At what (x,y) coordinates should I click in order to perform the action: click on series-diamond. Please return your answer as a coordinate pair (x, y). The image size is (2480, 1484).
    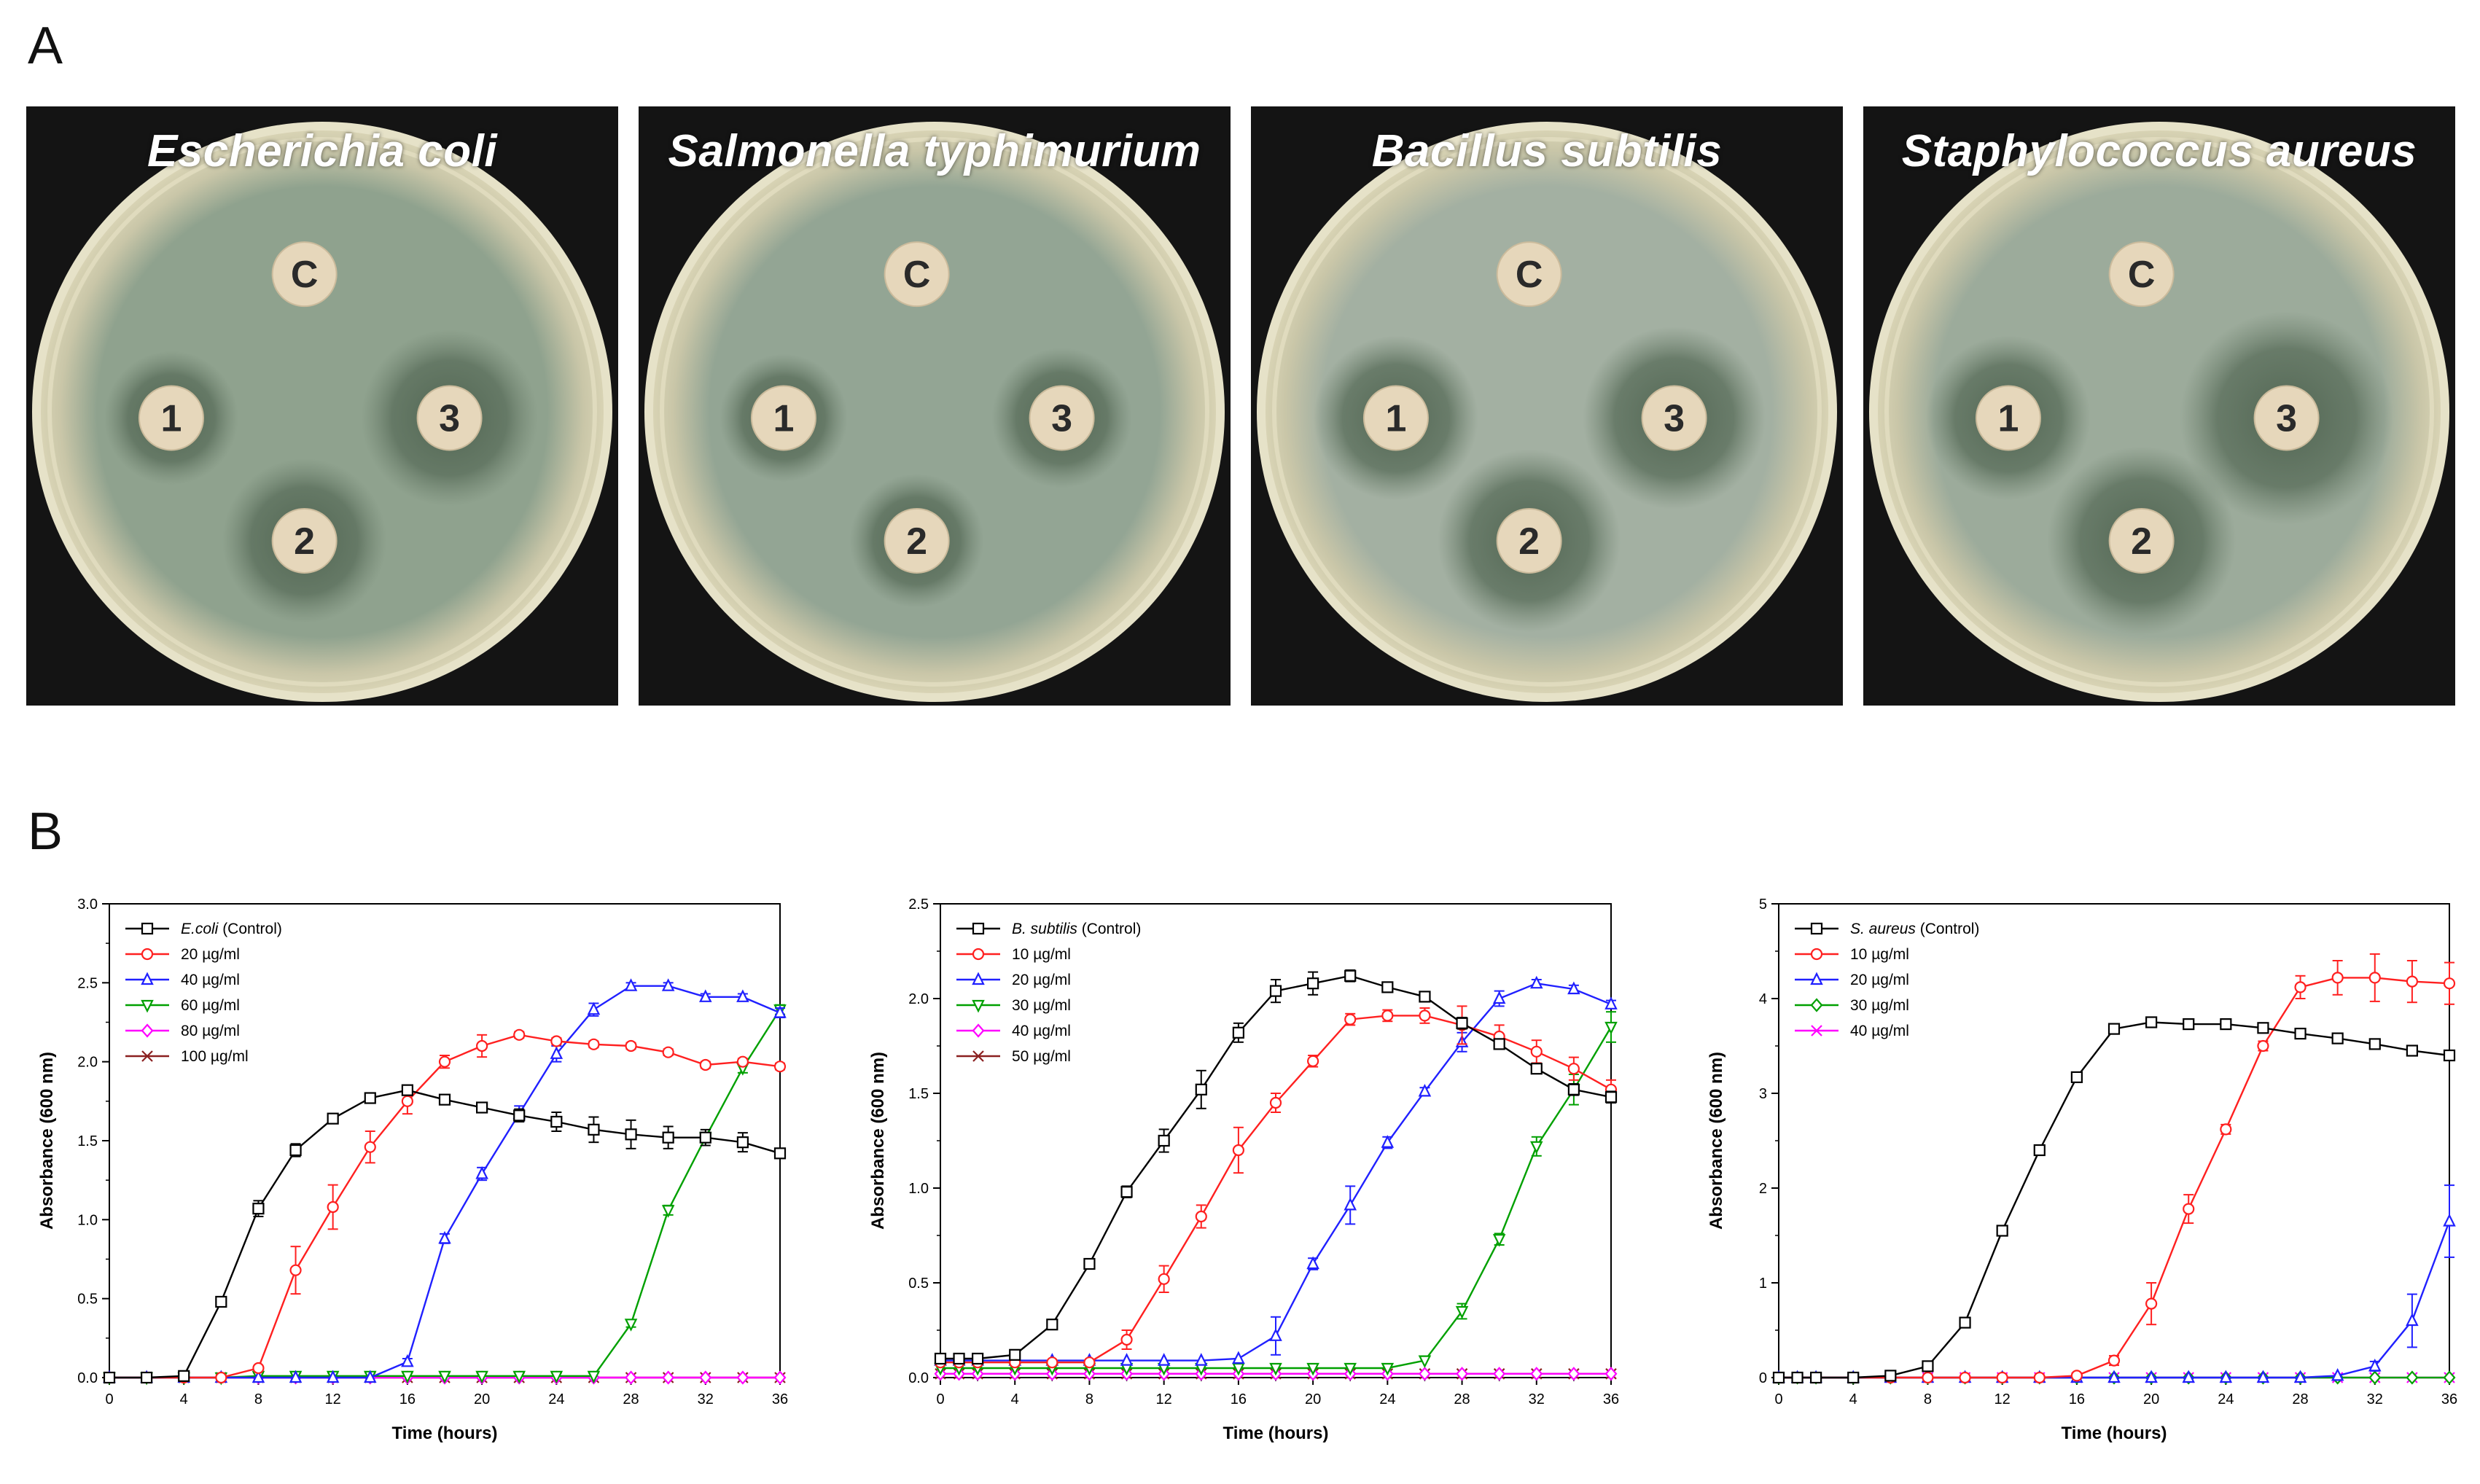
    Looking at the image, I should click on (1276, 1374).